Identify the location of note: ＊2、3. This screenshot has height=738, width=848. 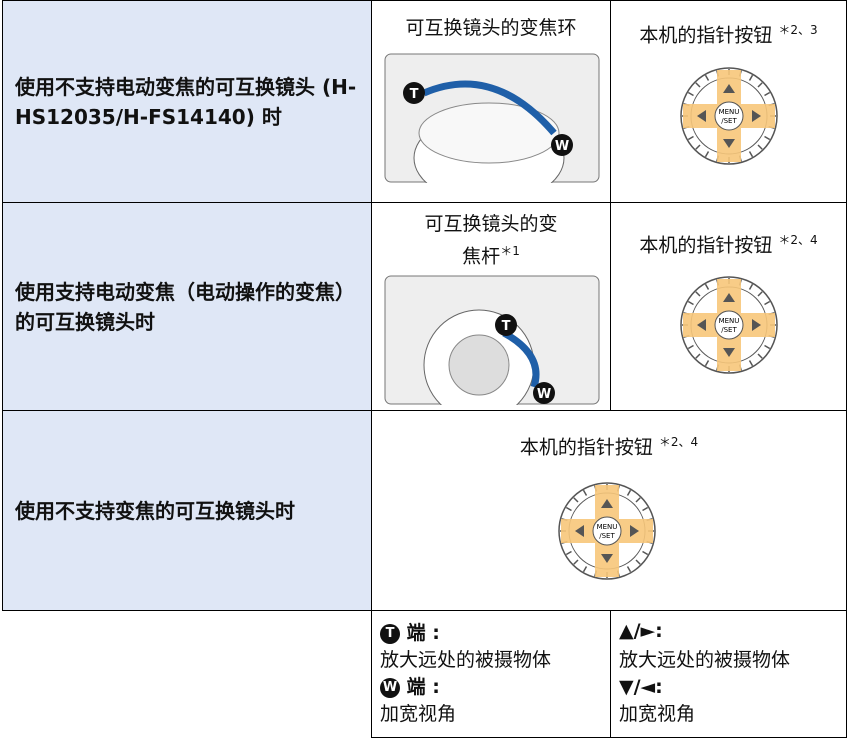
(798, 30).